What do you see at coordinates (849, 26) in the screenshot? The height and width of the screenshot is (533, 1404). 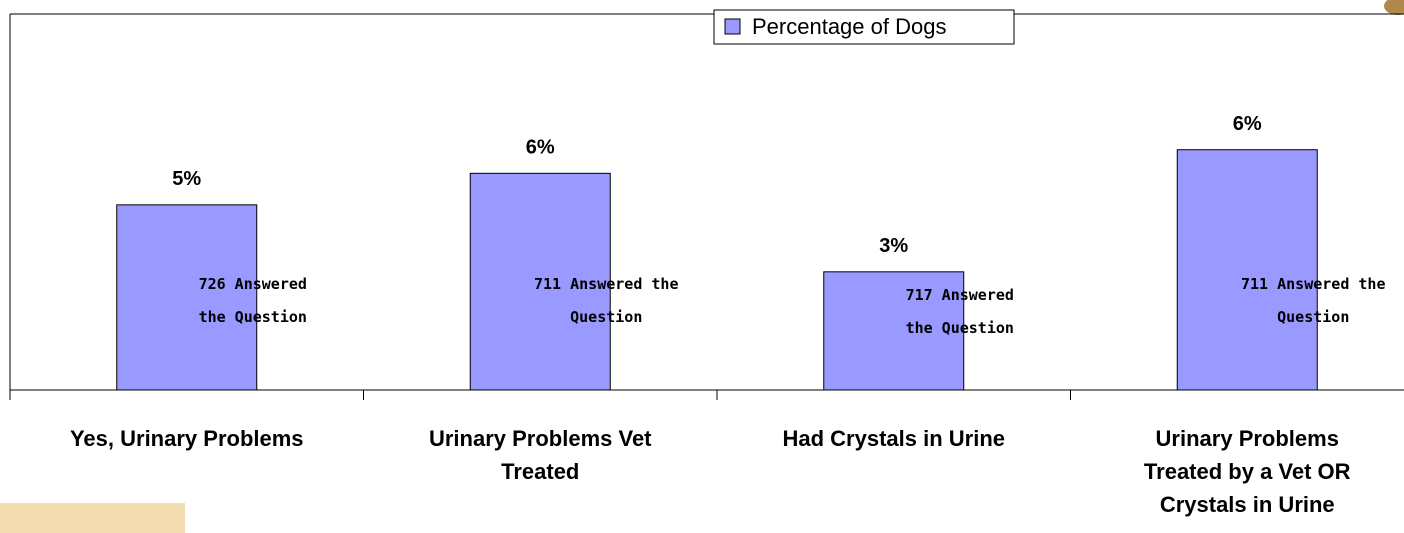 I see `legend-label: Percentage of Dogs` at bounding box center [849, 26].